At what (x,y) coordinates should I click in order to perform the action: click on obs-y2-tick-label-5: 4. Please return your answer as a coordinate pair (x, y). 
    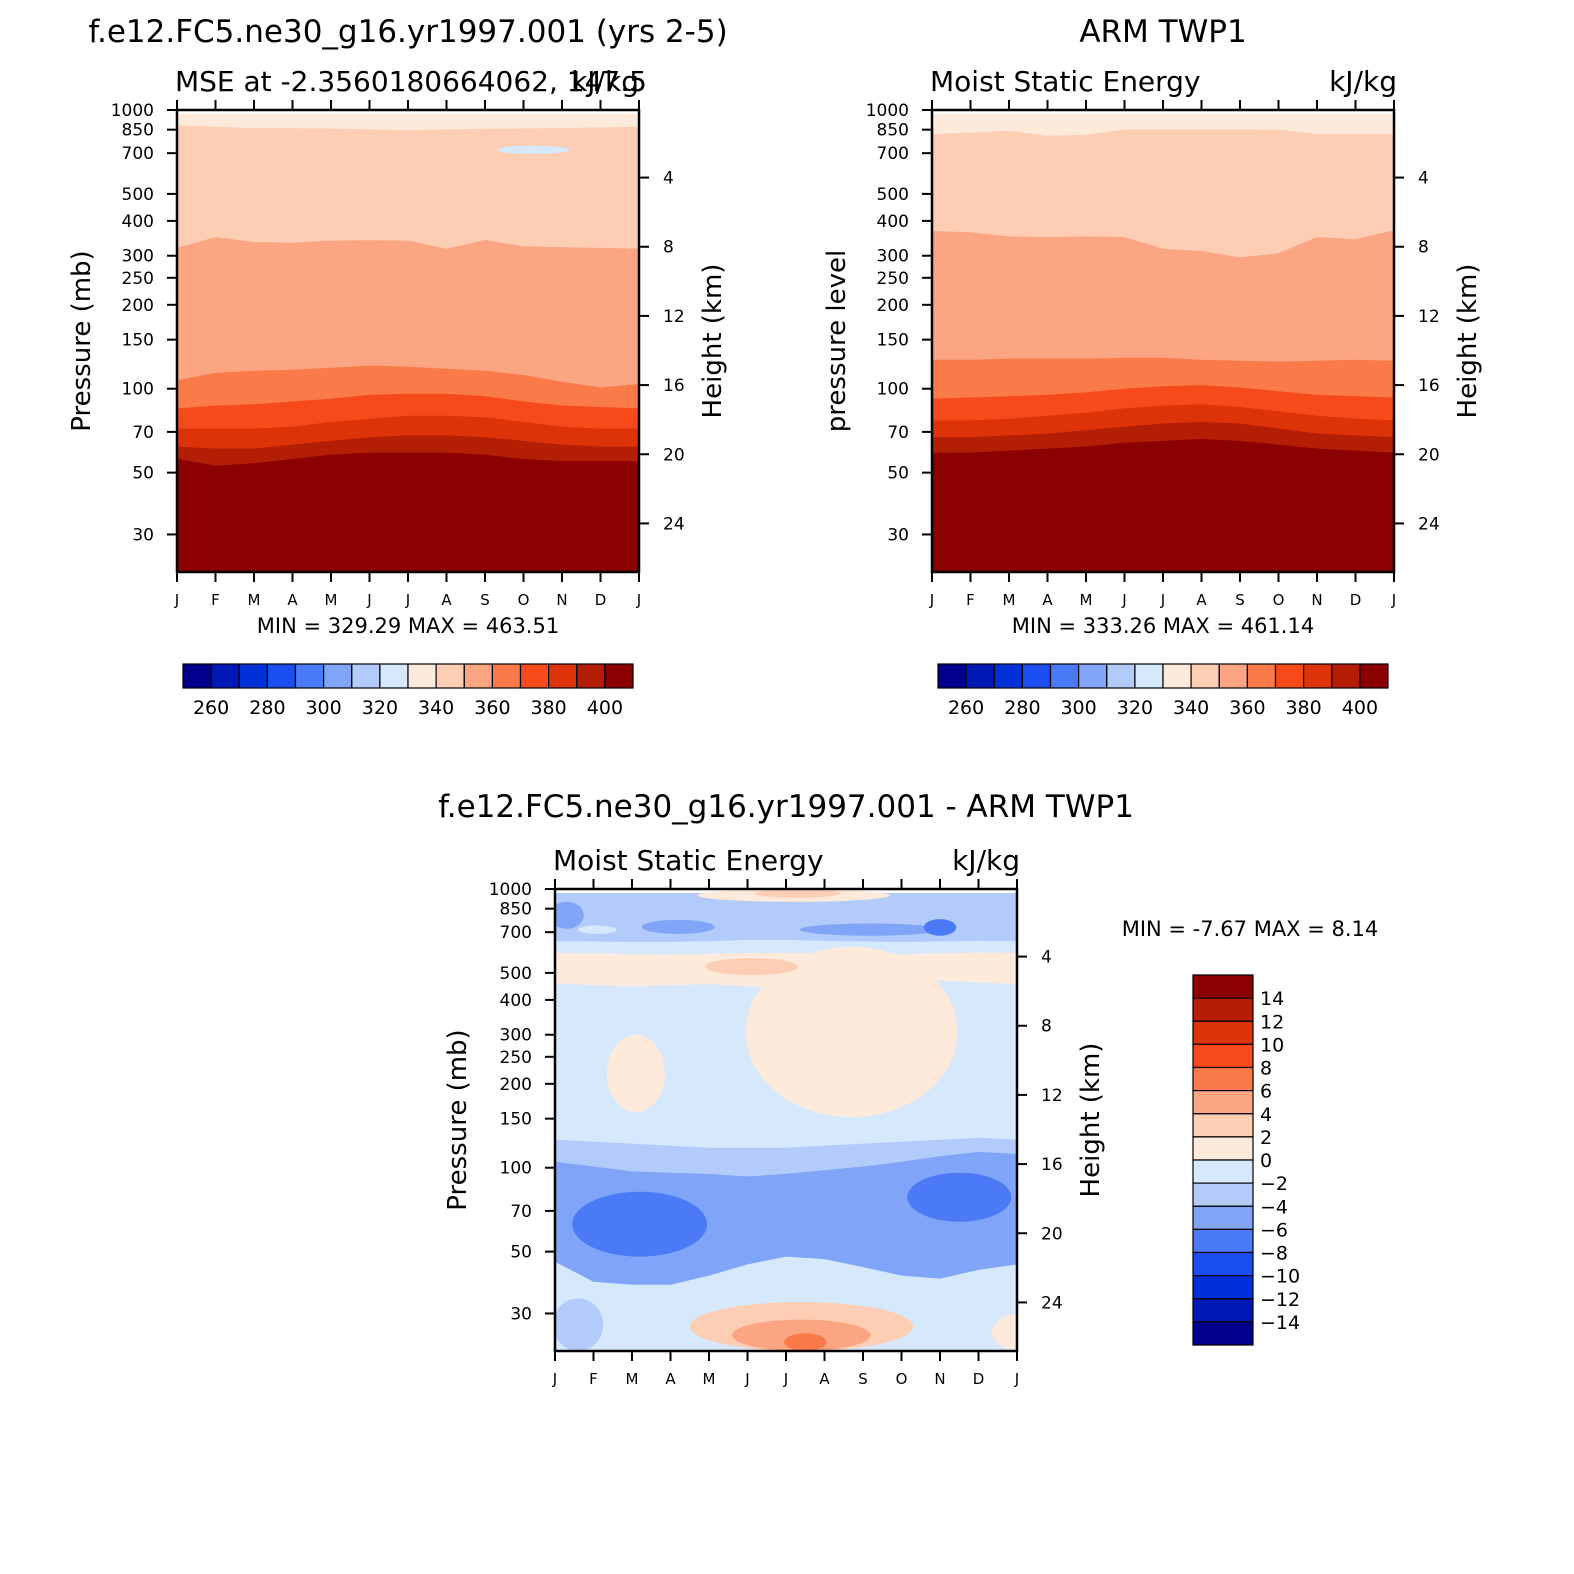
    Looking at the image, I should click on (1423, 179).